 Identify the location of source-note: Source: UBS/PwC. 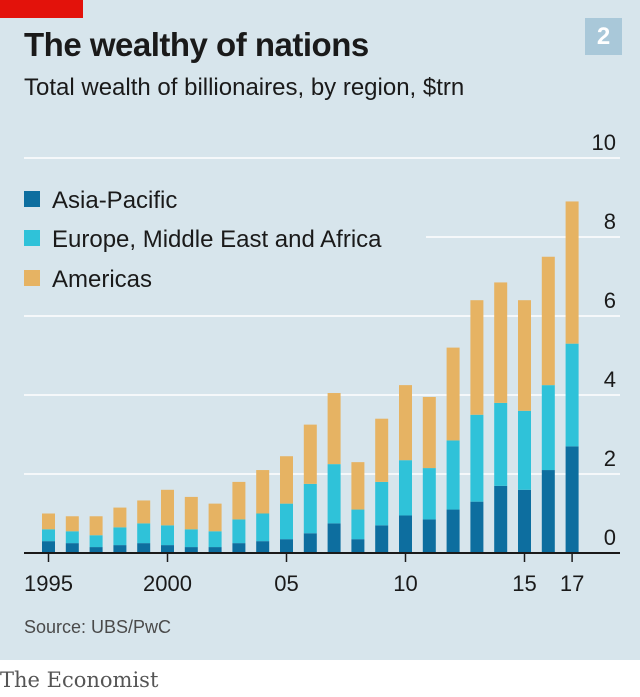
(98, 627).